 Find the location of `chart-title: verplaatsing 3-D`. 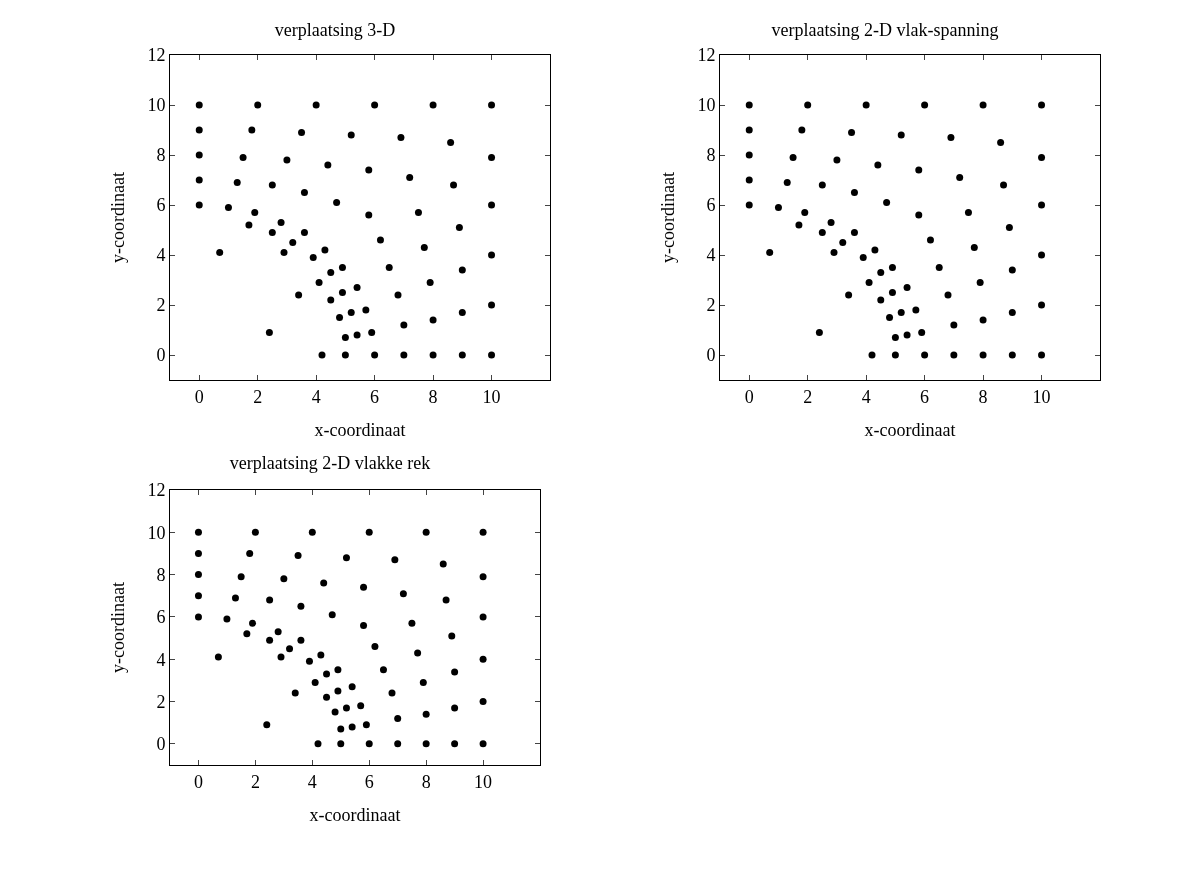

chart-title: verplaatsing 3-D is located at coordinates (335, 29).